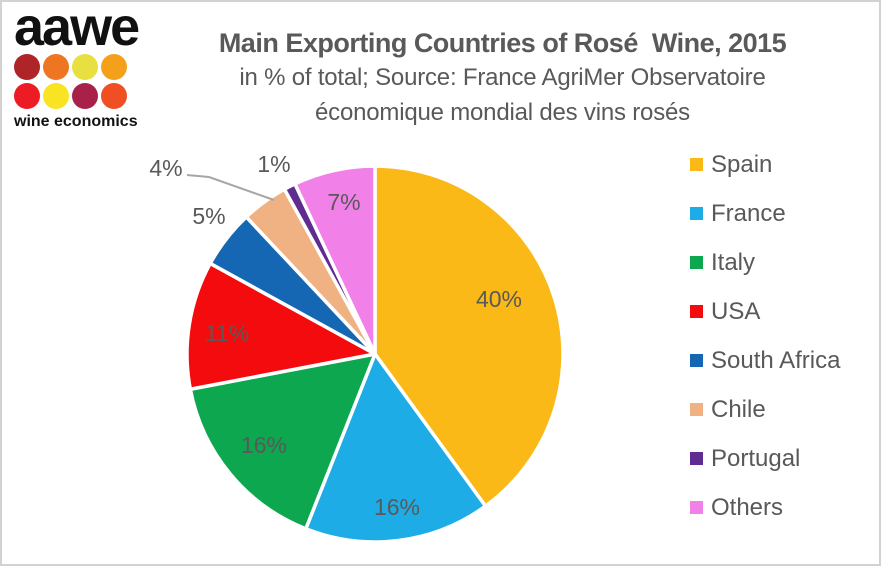  Describe the element at coordinates (747, 507) in the screenshot. I see `legend-label: Others` at that location.